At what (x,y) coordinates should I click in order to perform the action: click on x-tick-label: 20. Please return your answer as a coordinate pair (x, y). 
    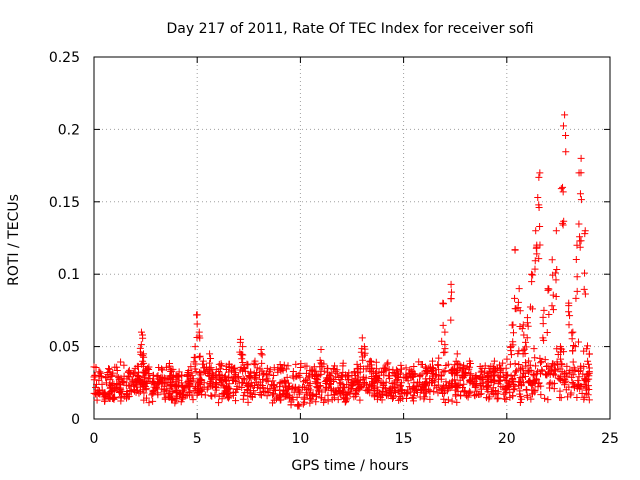
    Looking at the image, I should click on (507, 439).